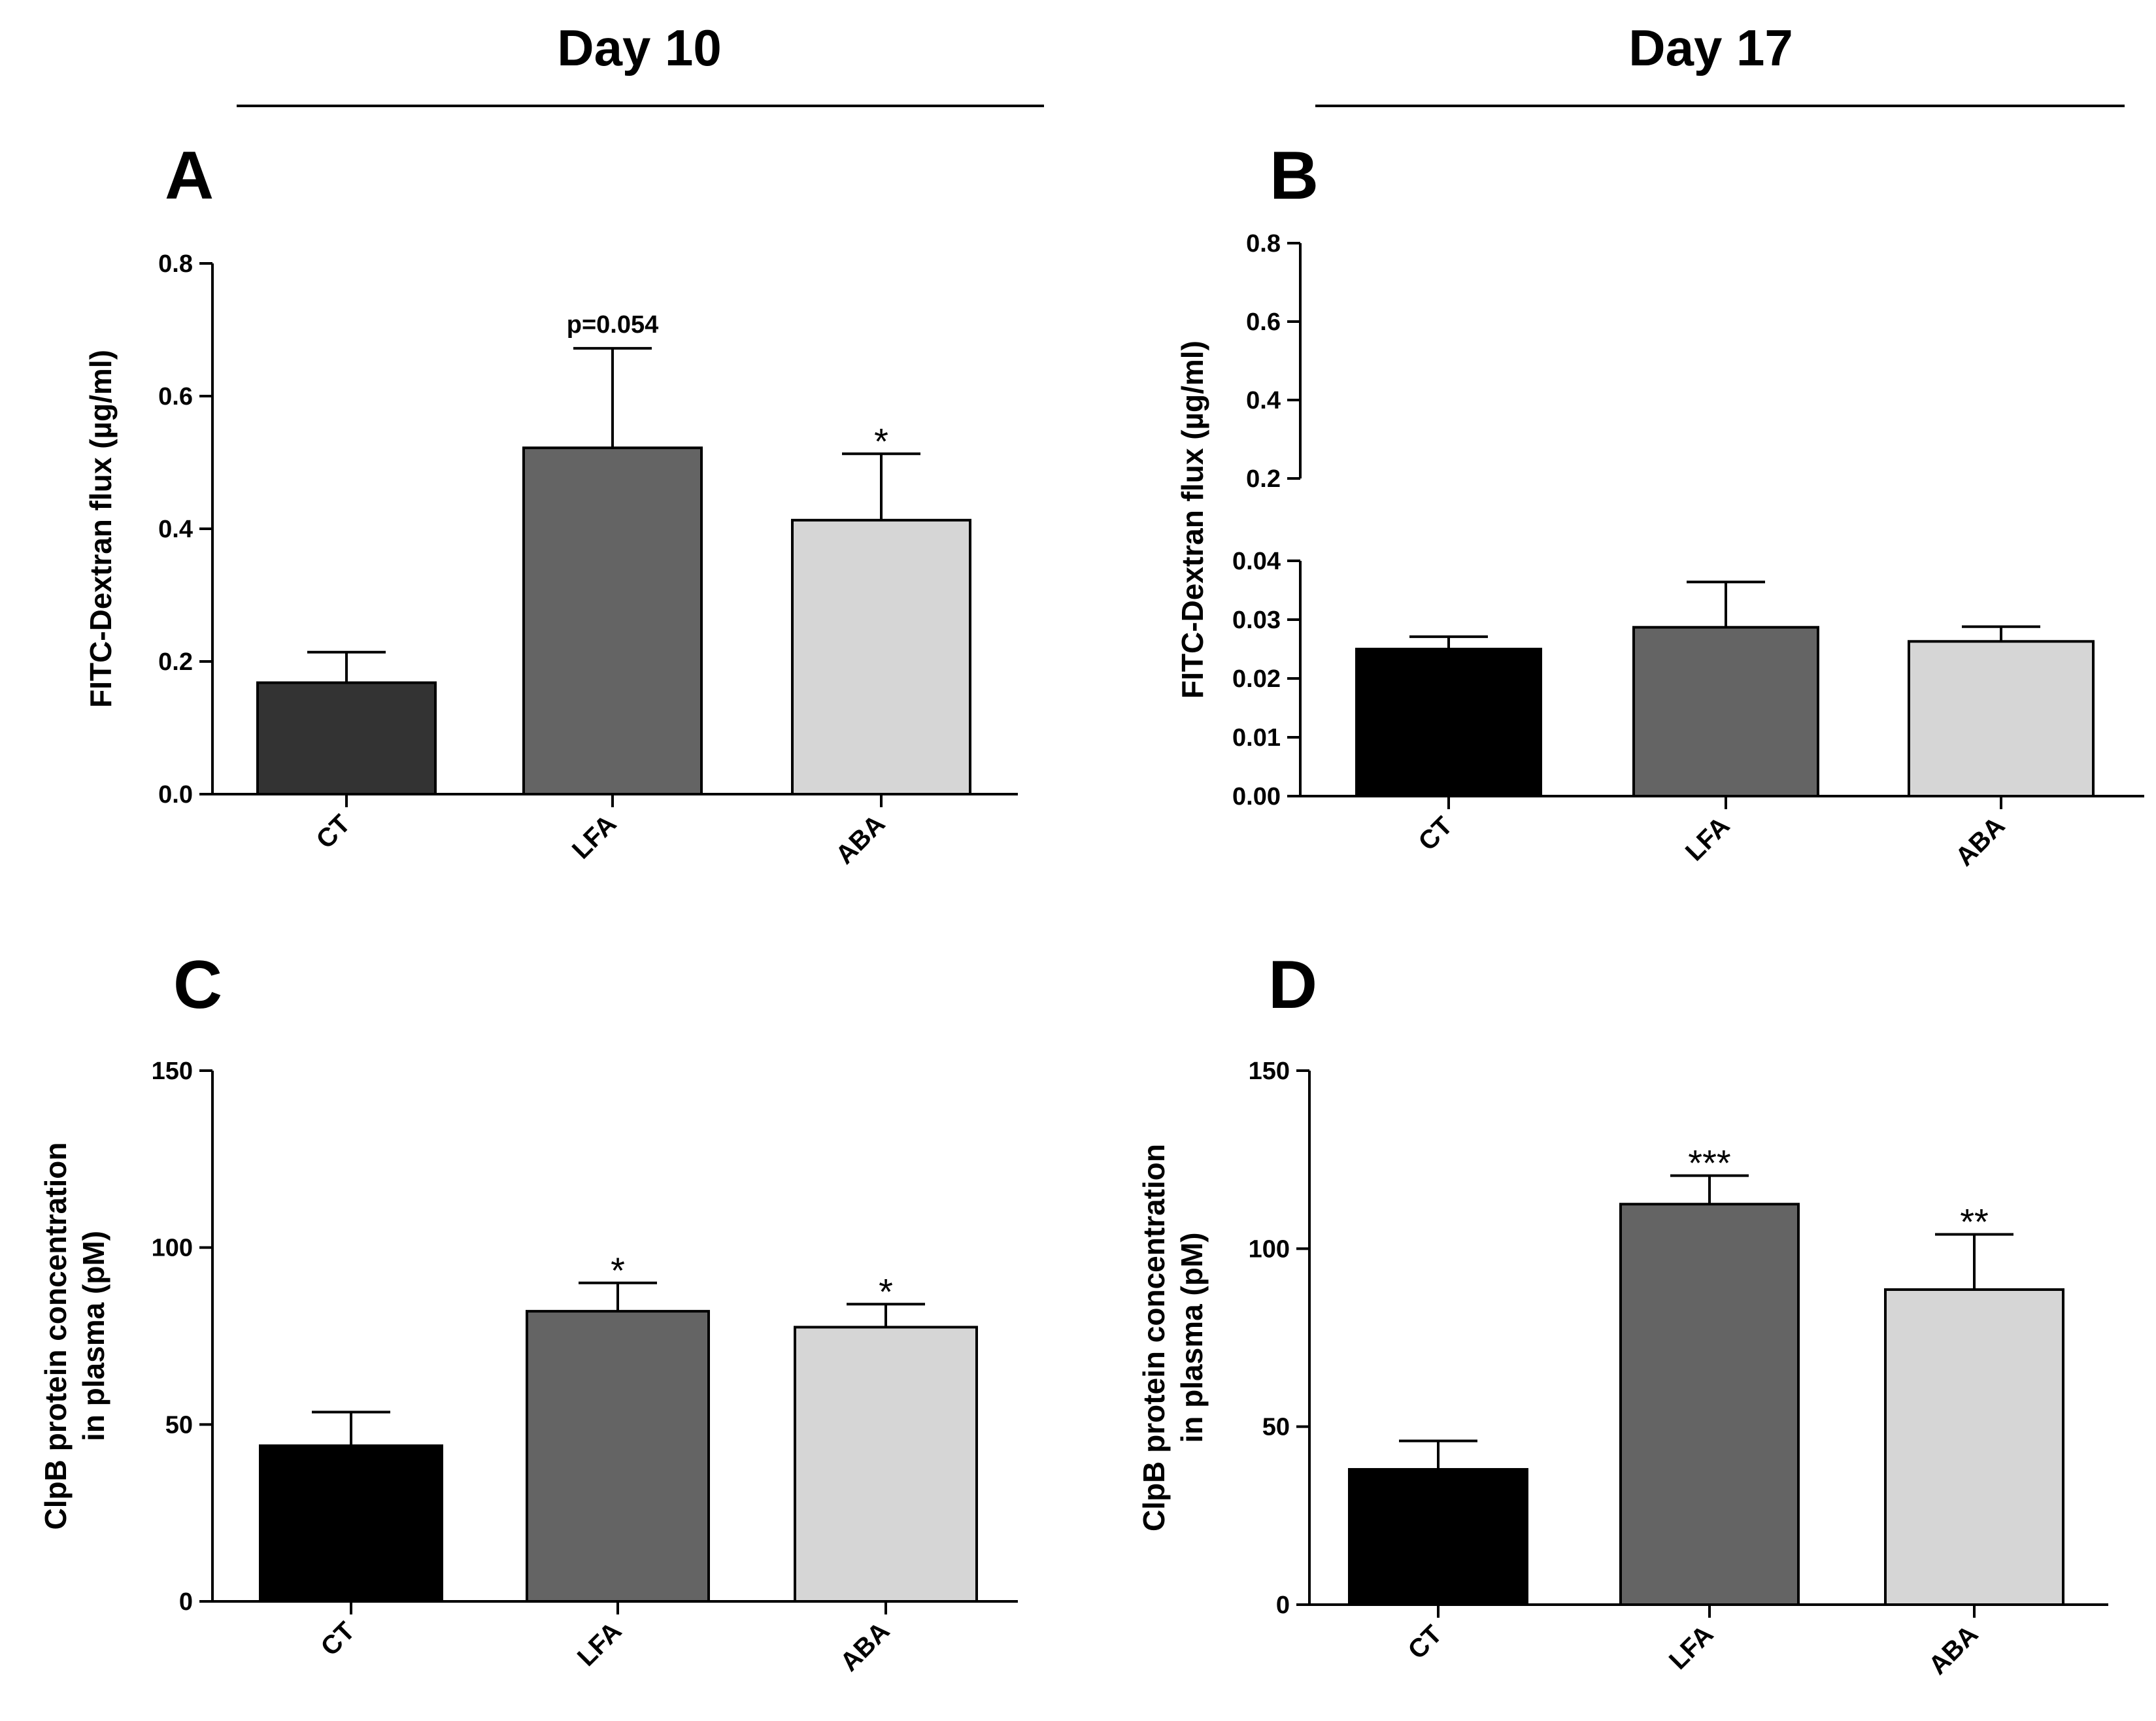  Describe the element at coordinates (176, 662) in the screenshot. I see `y-tick-label: 0.2` at that location.